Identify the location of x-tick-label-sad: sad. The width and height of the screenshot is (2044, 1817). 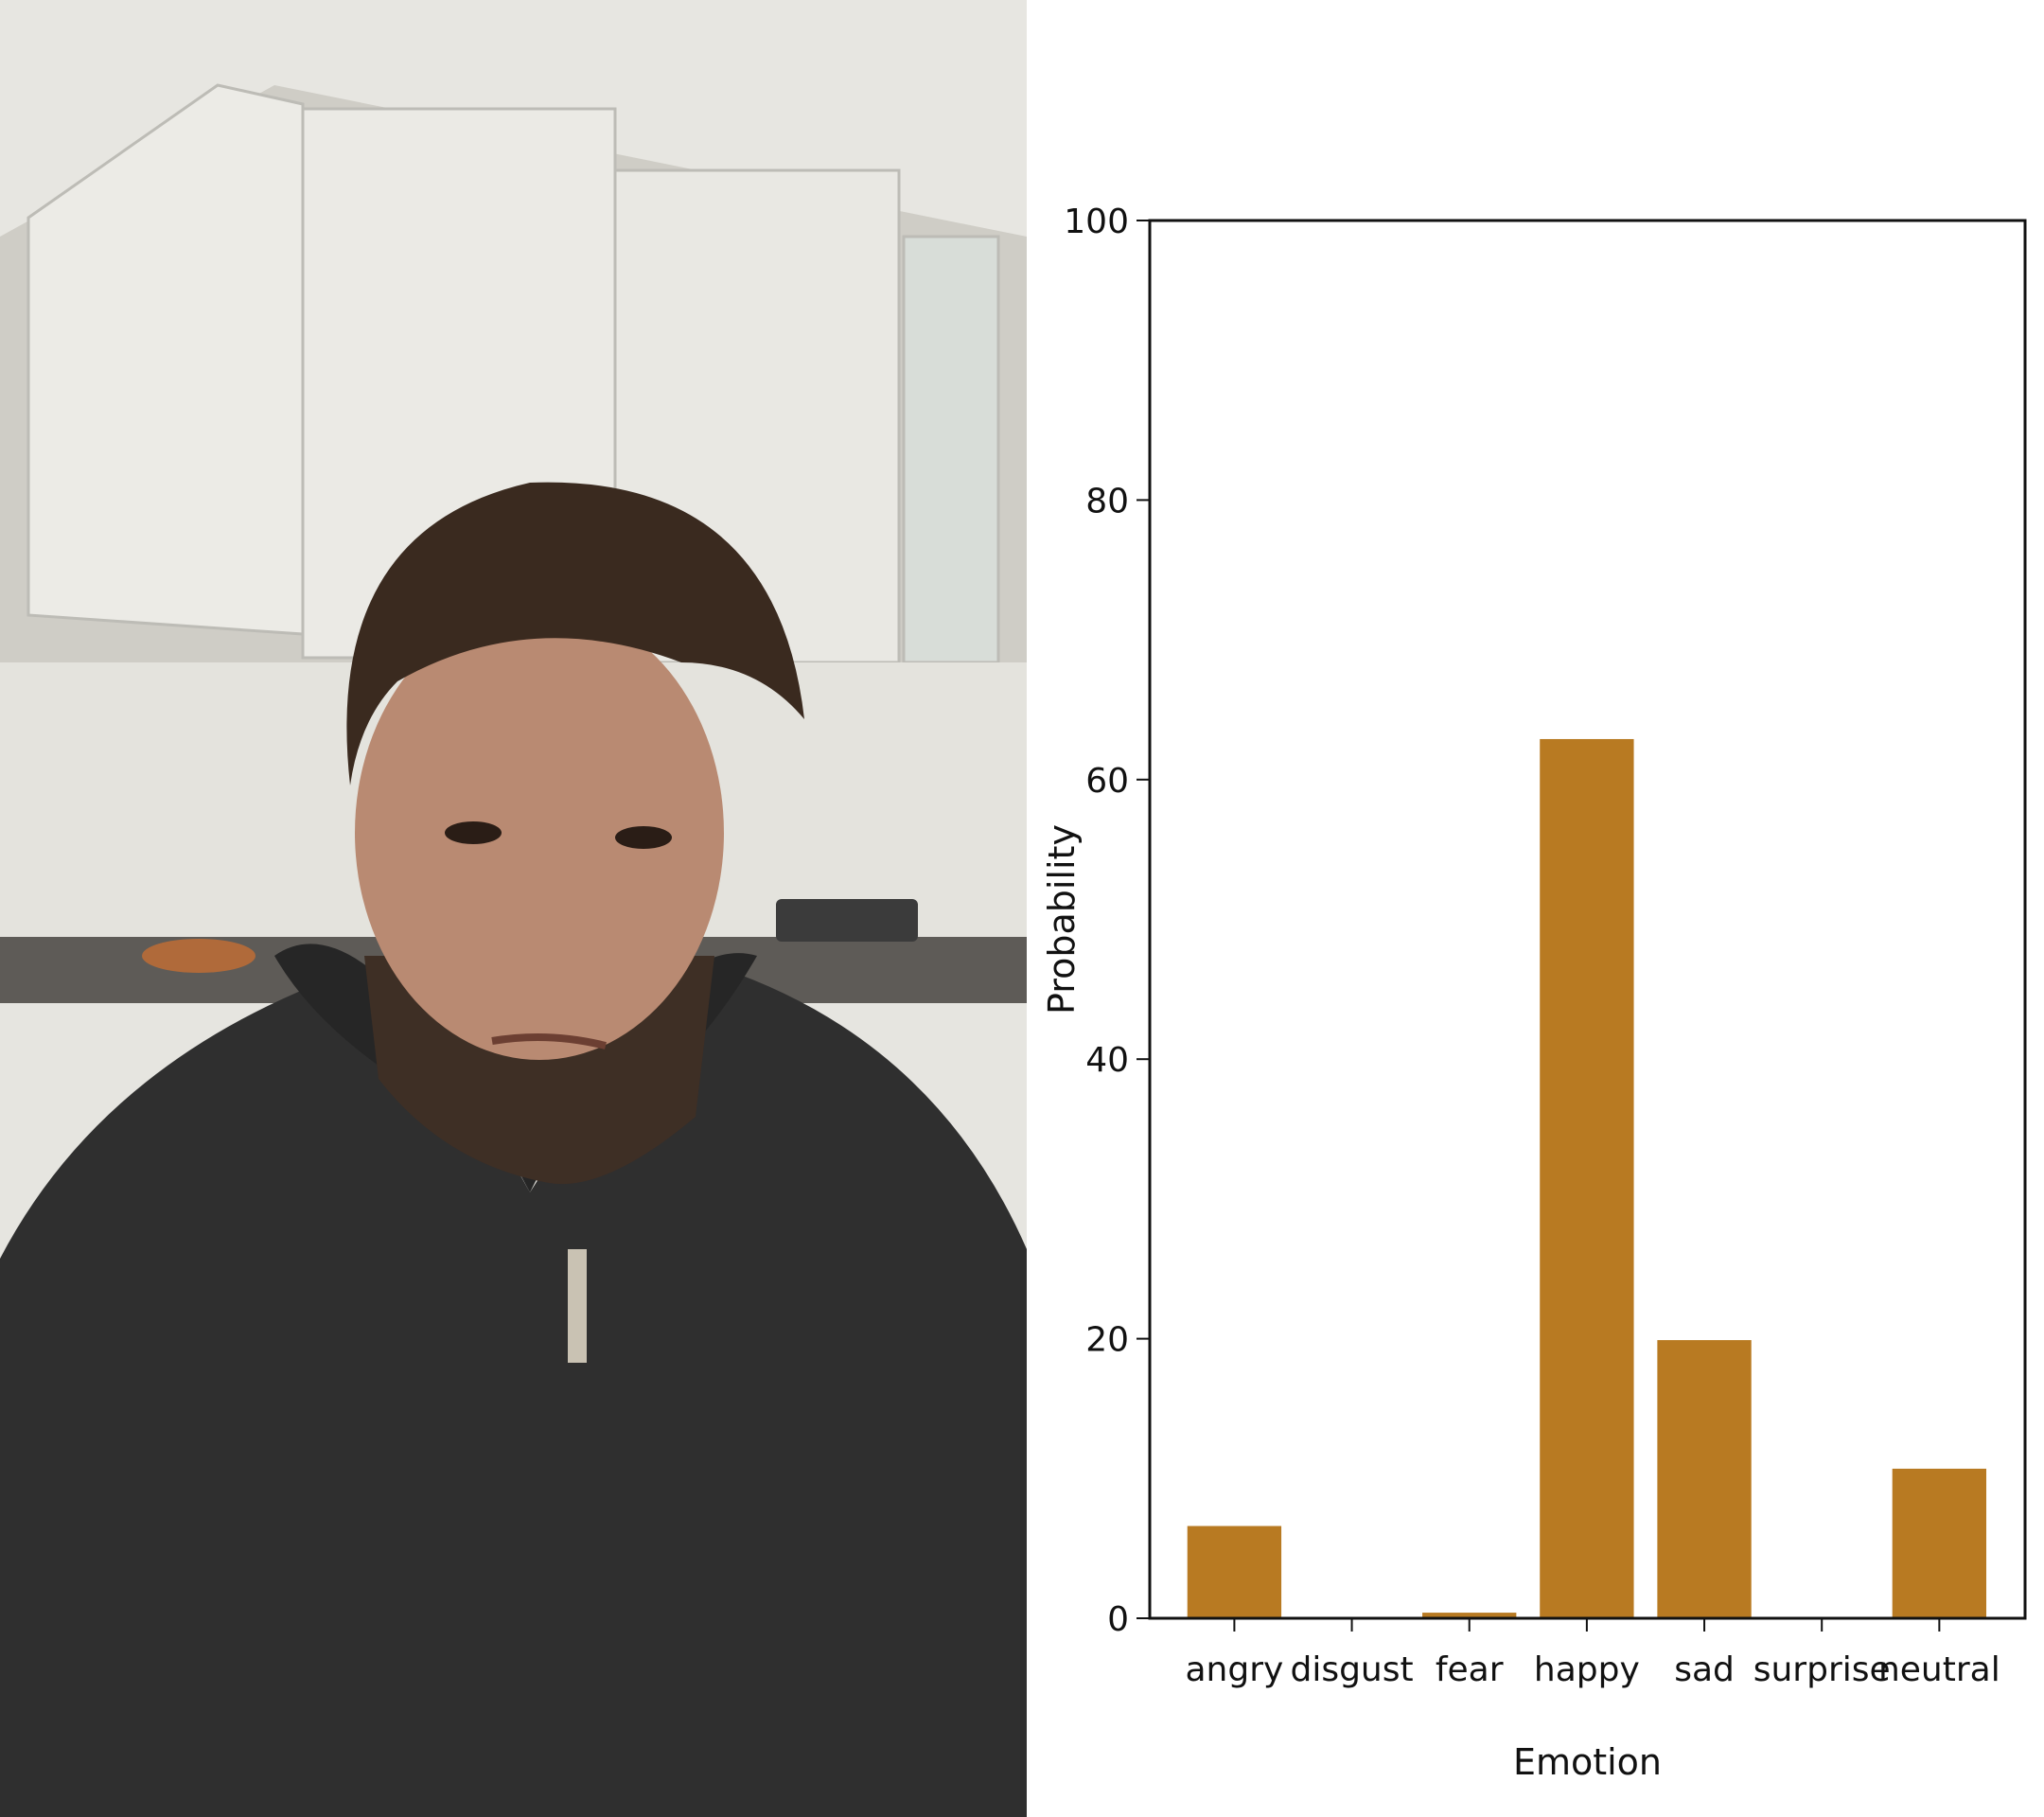
(1704, 1670).